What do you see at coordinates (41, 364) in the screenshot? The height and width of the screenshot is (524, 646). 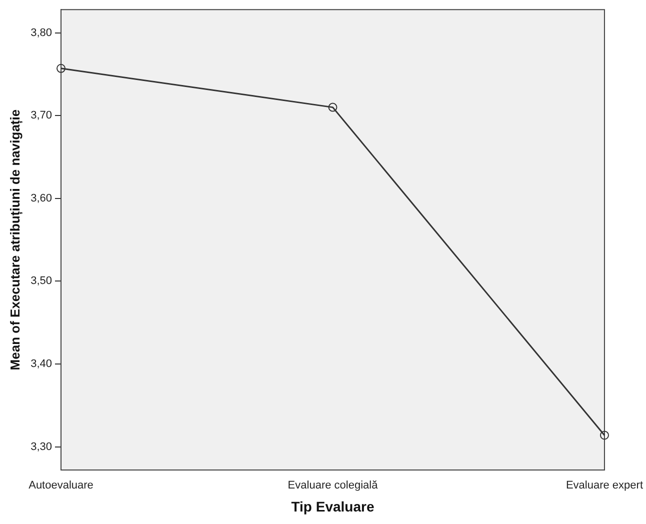 I see `y-tick-label: 3,40` at bounding box center [41, 364].